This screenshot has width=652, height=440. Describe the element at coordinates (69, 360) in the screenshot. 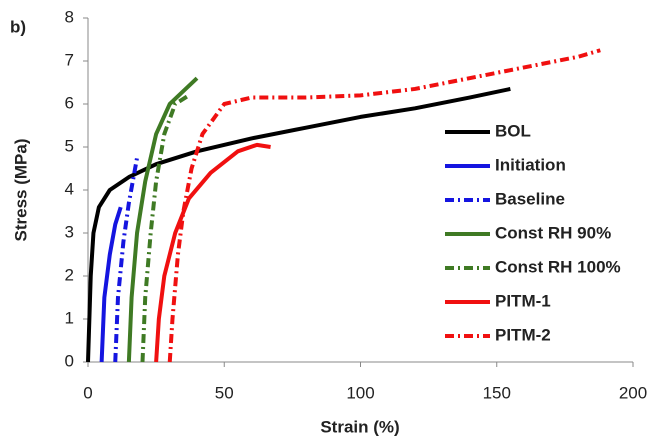

I see `y-tick-label: 0` at that location.